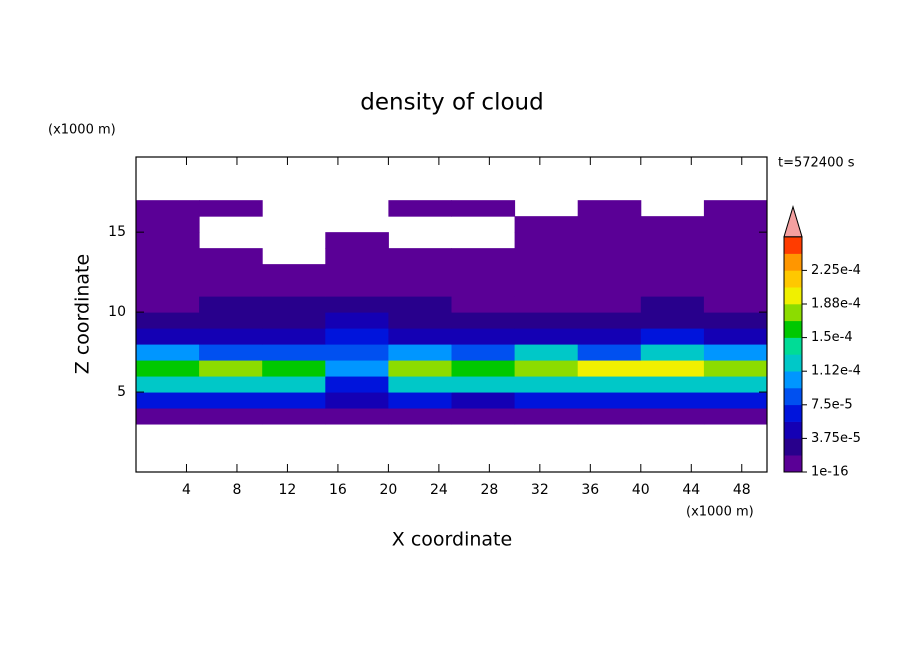 This screenshot has height=654, width=904. I want to click on colorbar-tick-label: 1e-16, so click(830, 472).